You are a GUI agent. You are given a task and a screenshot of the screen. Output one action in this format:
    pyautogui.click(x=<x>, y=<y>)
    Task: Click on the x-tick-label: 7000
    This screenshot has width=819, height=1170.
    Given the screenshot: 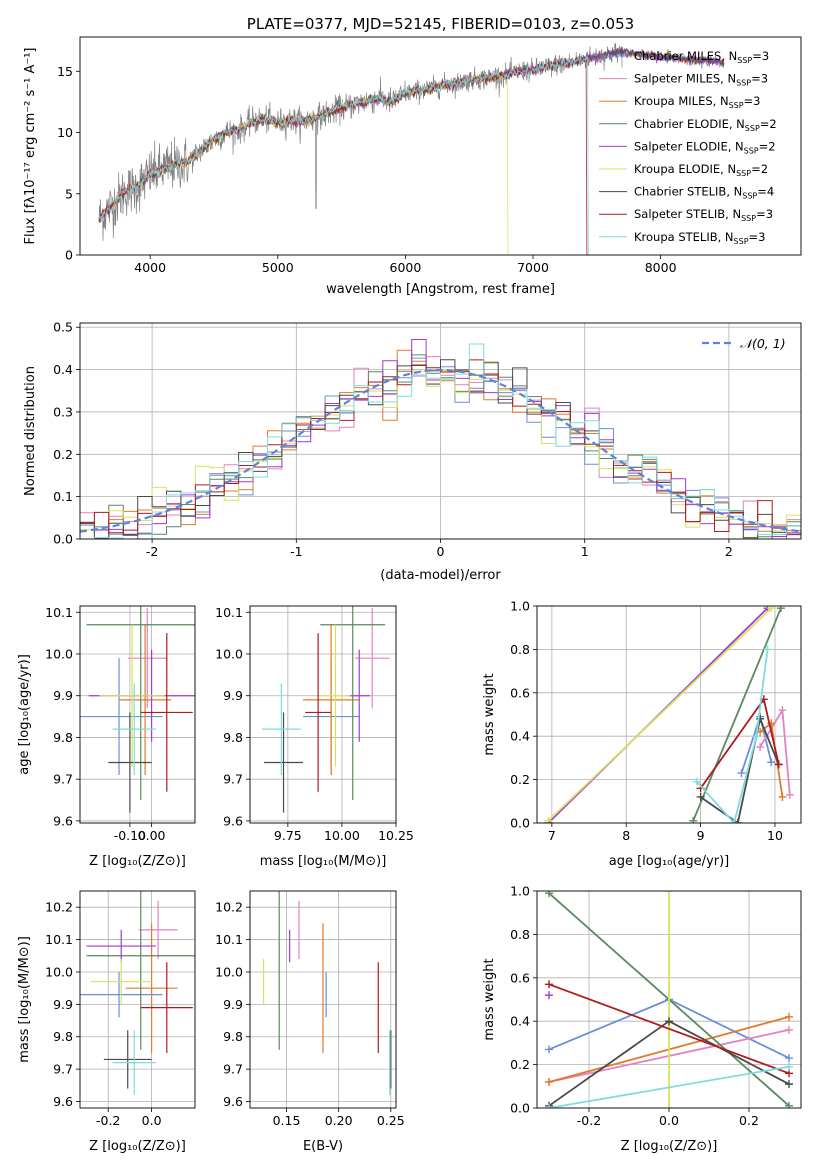 What is the action you would take?
    pyautogui.click(x=533, y=267)
    